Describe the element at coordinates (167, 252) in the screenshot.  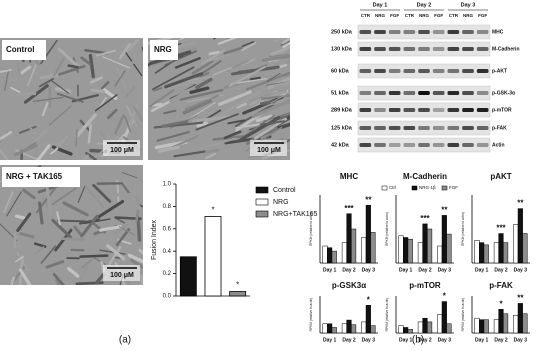
I see `y-tick-label: 0.4` at that location.